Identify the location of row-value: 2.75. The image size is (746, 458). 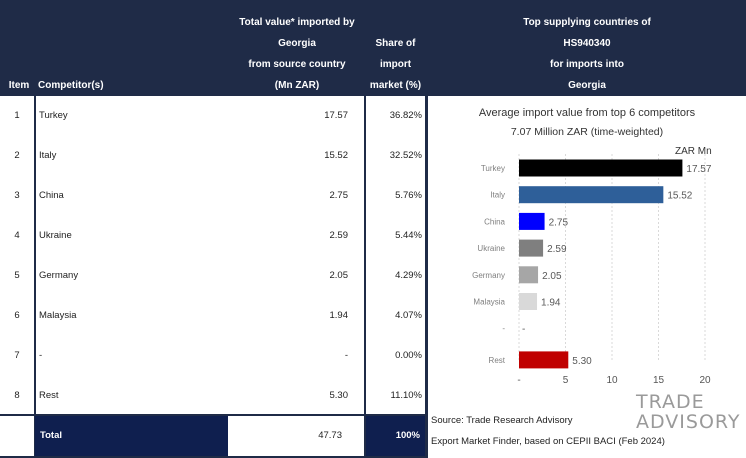
(339, 195).